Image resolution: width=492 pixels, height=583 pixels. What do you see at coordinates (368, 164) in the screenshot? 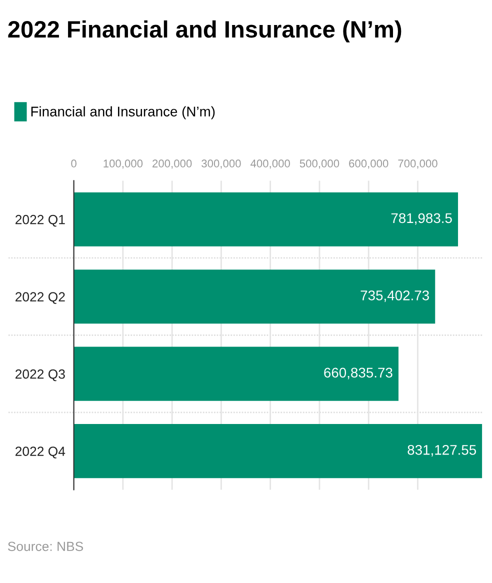
I see `x-tick-label: 600,000` at bounding box center [368, 164].